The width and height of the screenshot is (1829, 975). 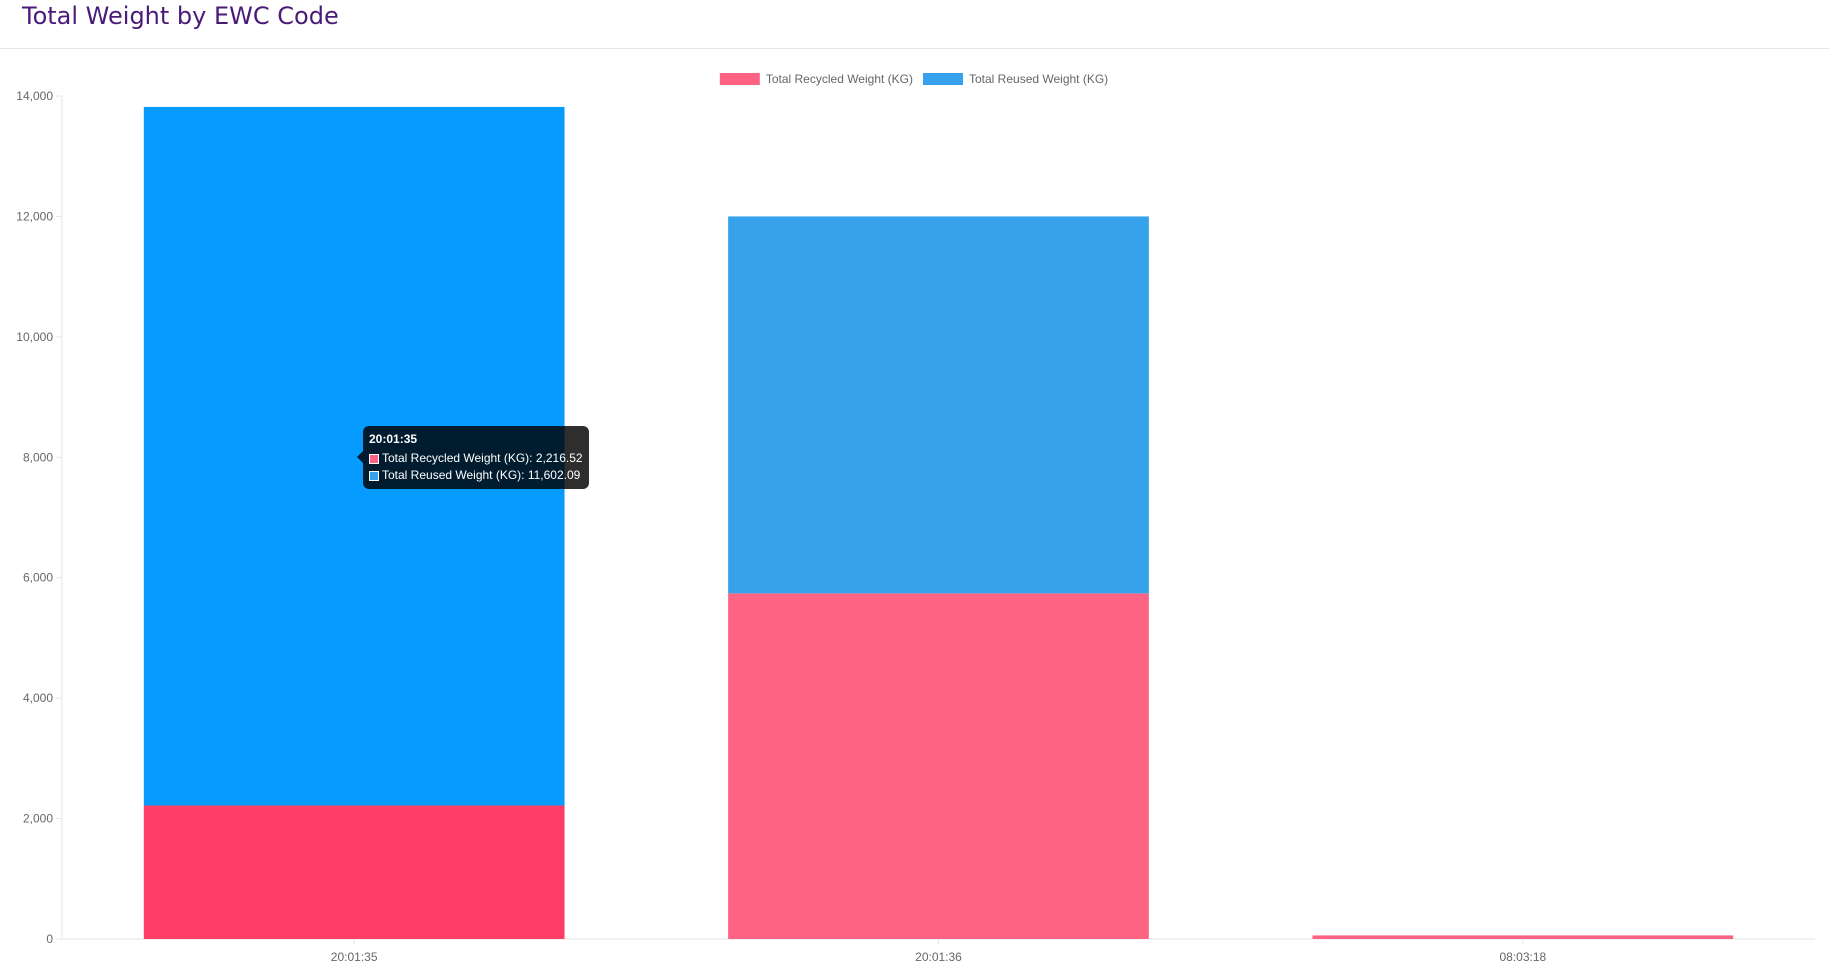 What do you see at coordinates (374, 475) in the screenshot?
I see `tooltip-swatch-reused` at bounding box center [374, 475].